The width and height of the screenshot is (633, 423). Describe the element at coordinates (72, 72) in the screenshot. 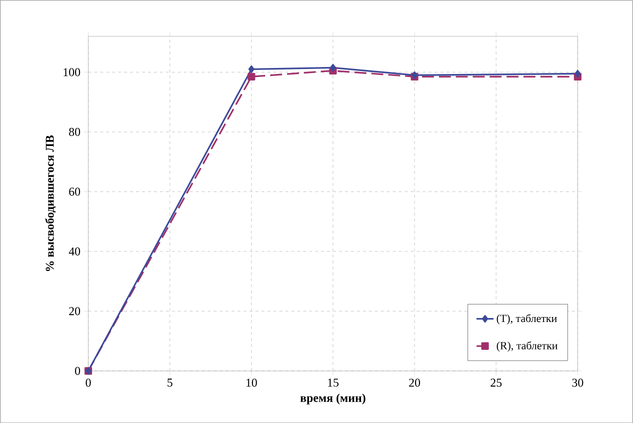

I see `y-tick-label: 100` at that location.